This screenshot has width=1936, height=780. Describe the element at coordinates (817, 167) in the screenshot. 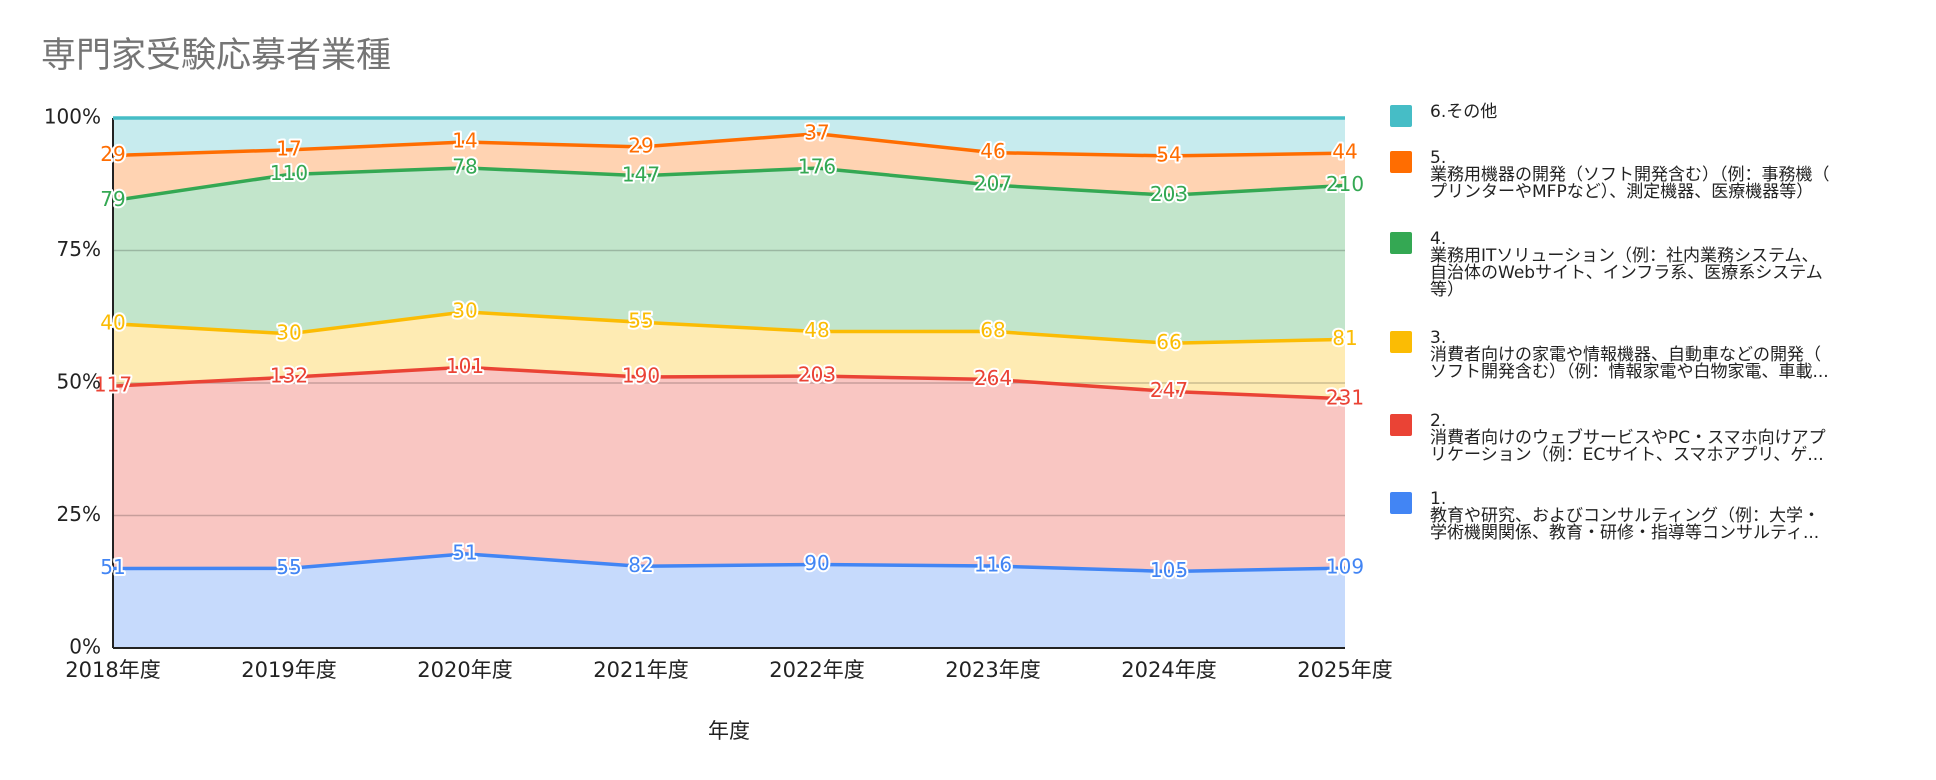

I see `data-label: 176` at that location.